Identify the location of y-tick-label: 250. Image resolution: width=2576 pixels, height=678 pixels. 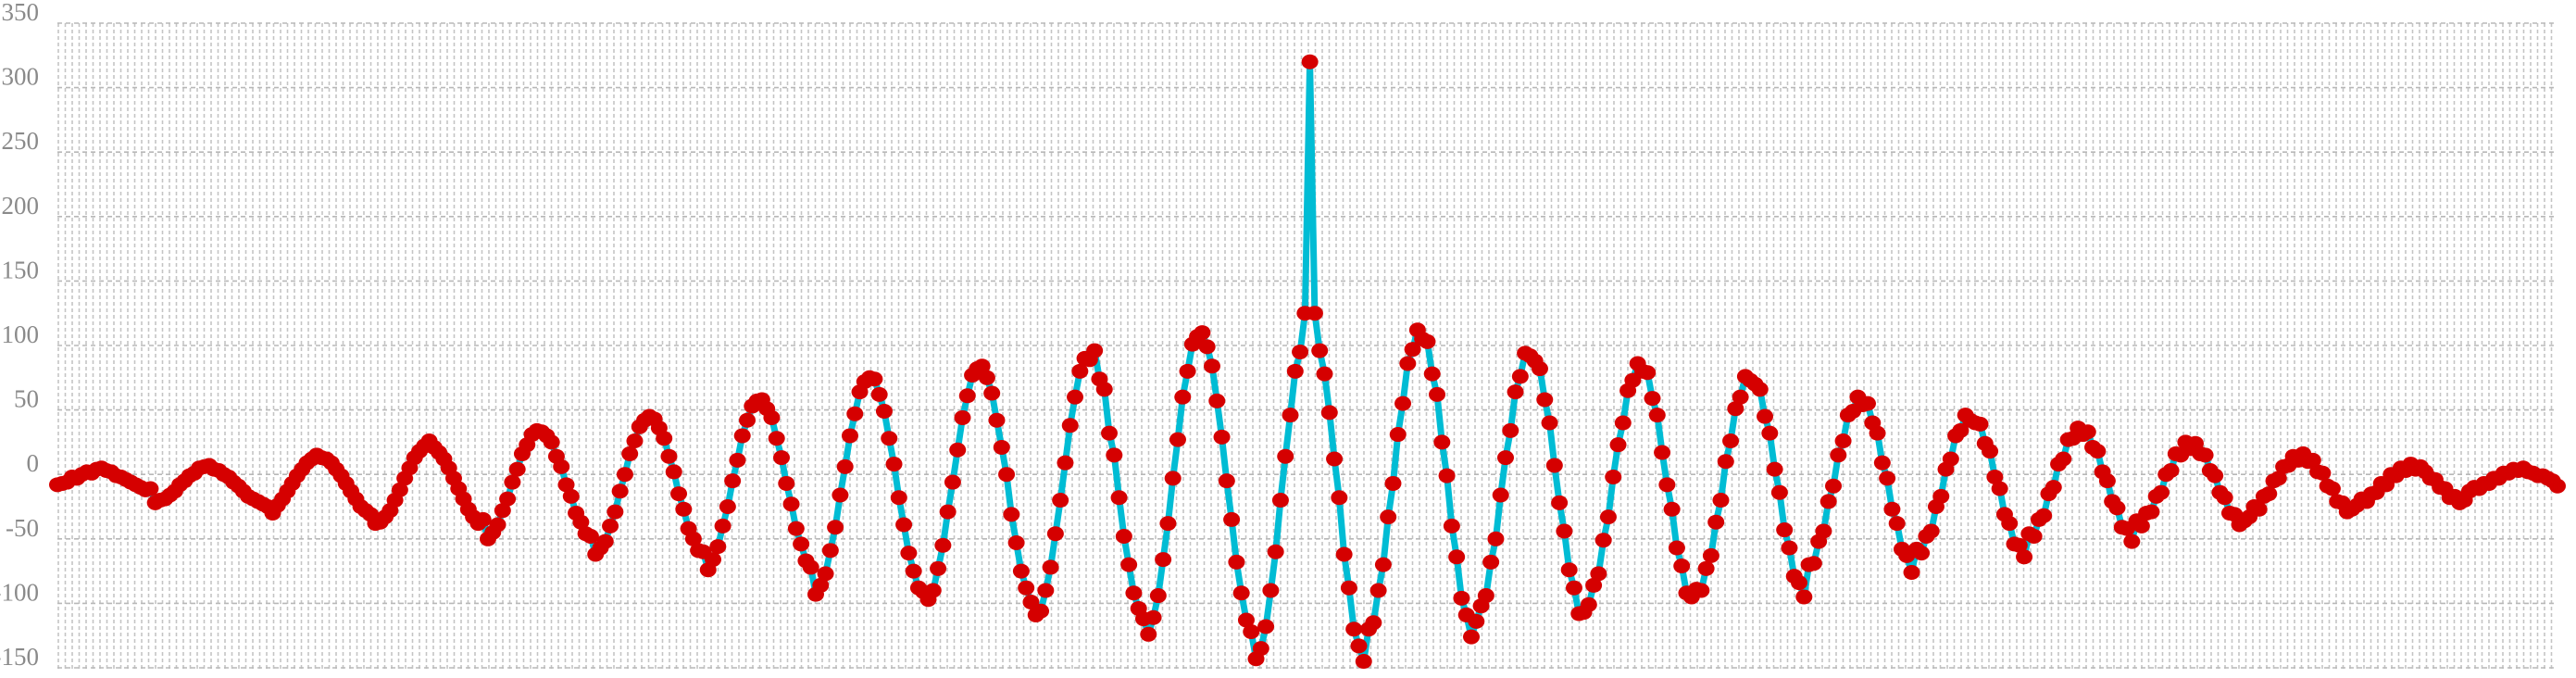
(21, 141).